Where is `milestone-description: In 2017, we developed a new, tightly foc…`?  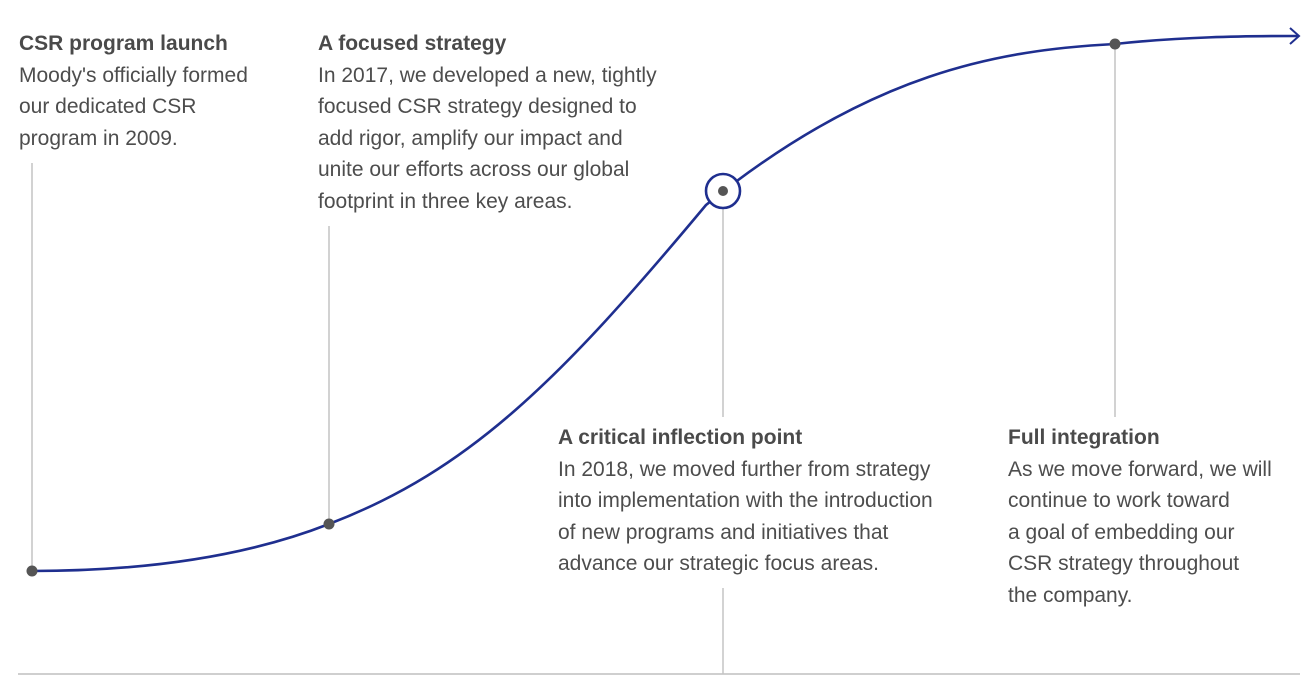 milestone-description: In 2017, we developed a new, tightly foc… is located at coordinates (487, 138).